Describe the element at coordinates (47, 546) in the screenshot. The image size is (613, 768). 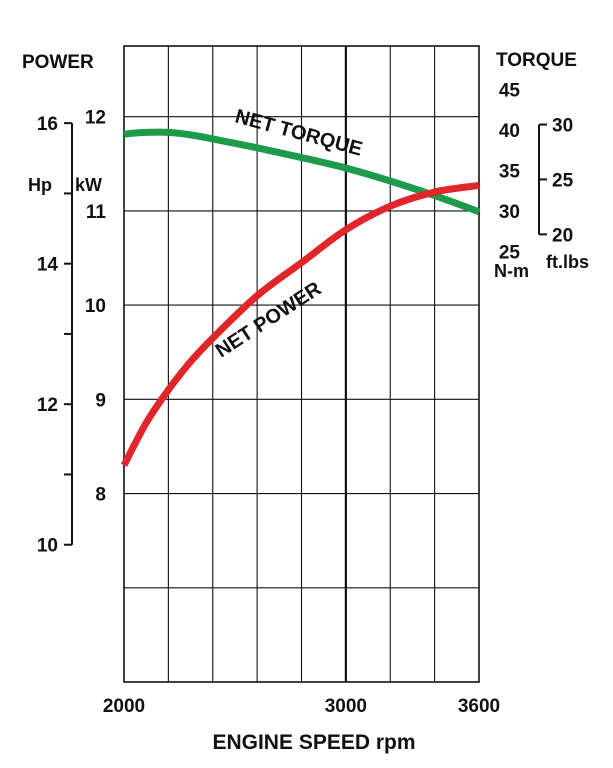
I see `hp-tick-label: 10` at that location.